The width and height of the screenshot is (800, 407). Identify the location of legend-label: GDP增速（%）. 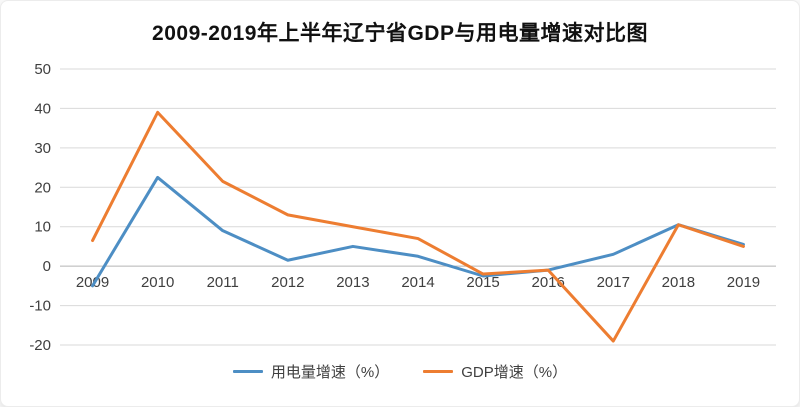
(514, 372).